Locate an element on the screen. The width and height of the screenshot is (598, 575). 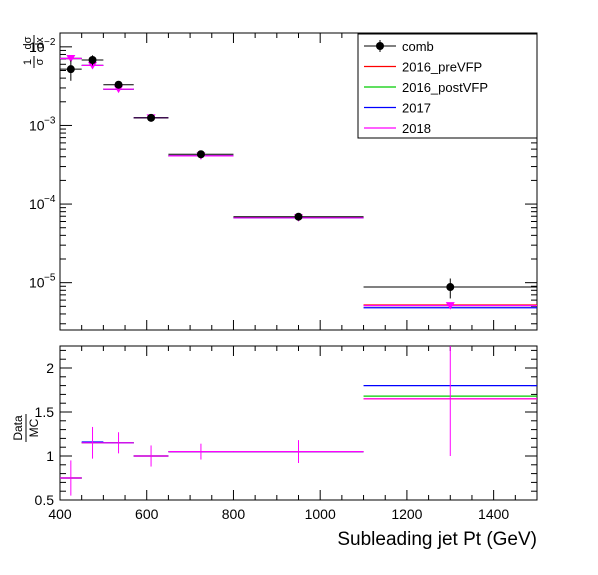
ratio-series-2016_postVFP is located at coordinates (298, 437).